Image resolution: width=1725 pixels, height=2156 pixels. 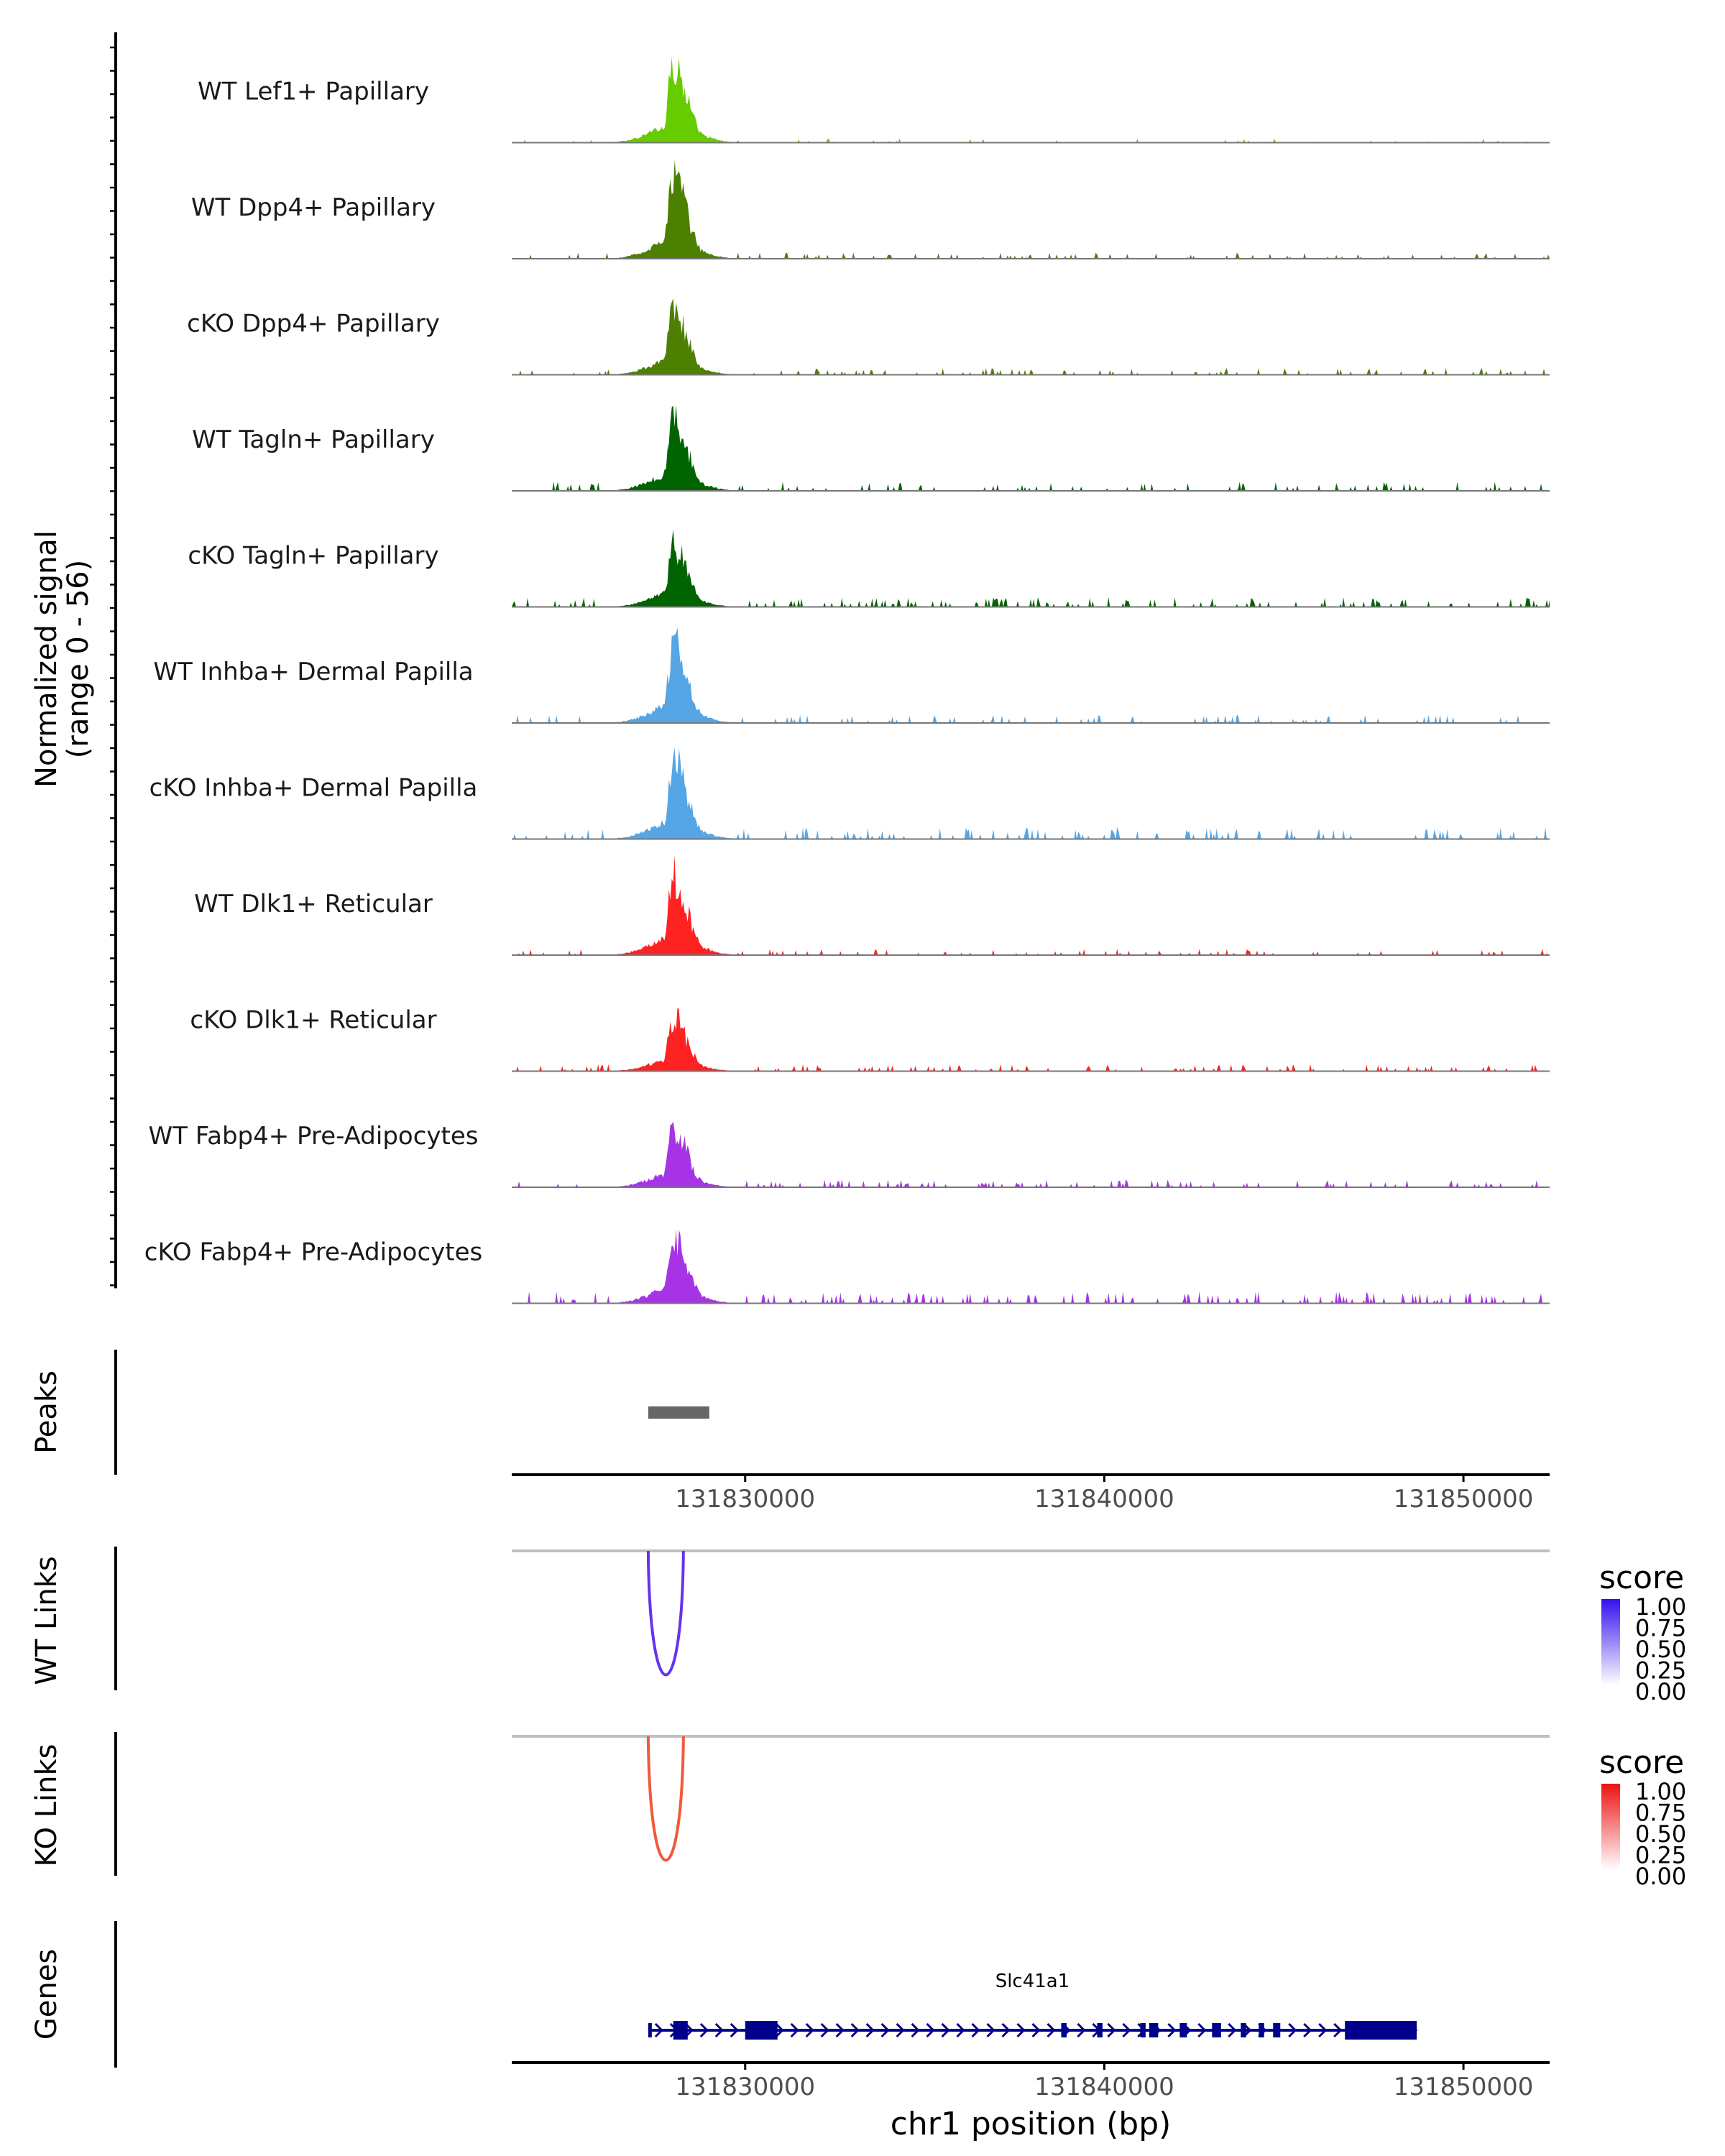 What do you see at coordinates (46, 1412) in the screenshot?
I see `peaks-label: Peaks` at bounding box center [46, 1412].